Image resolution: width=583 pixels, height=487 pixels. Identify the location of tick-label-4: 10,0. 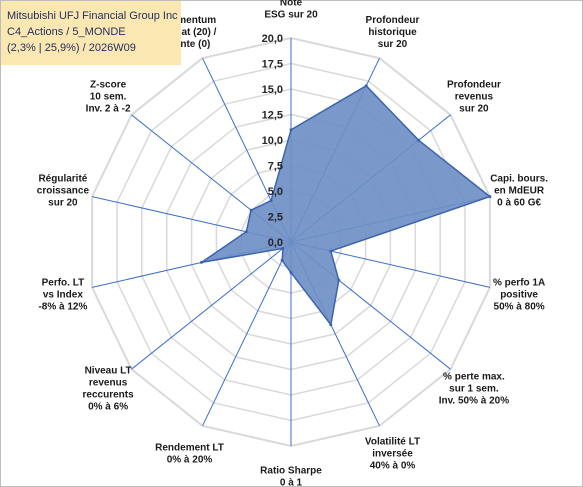
(272, 141).